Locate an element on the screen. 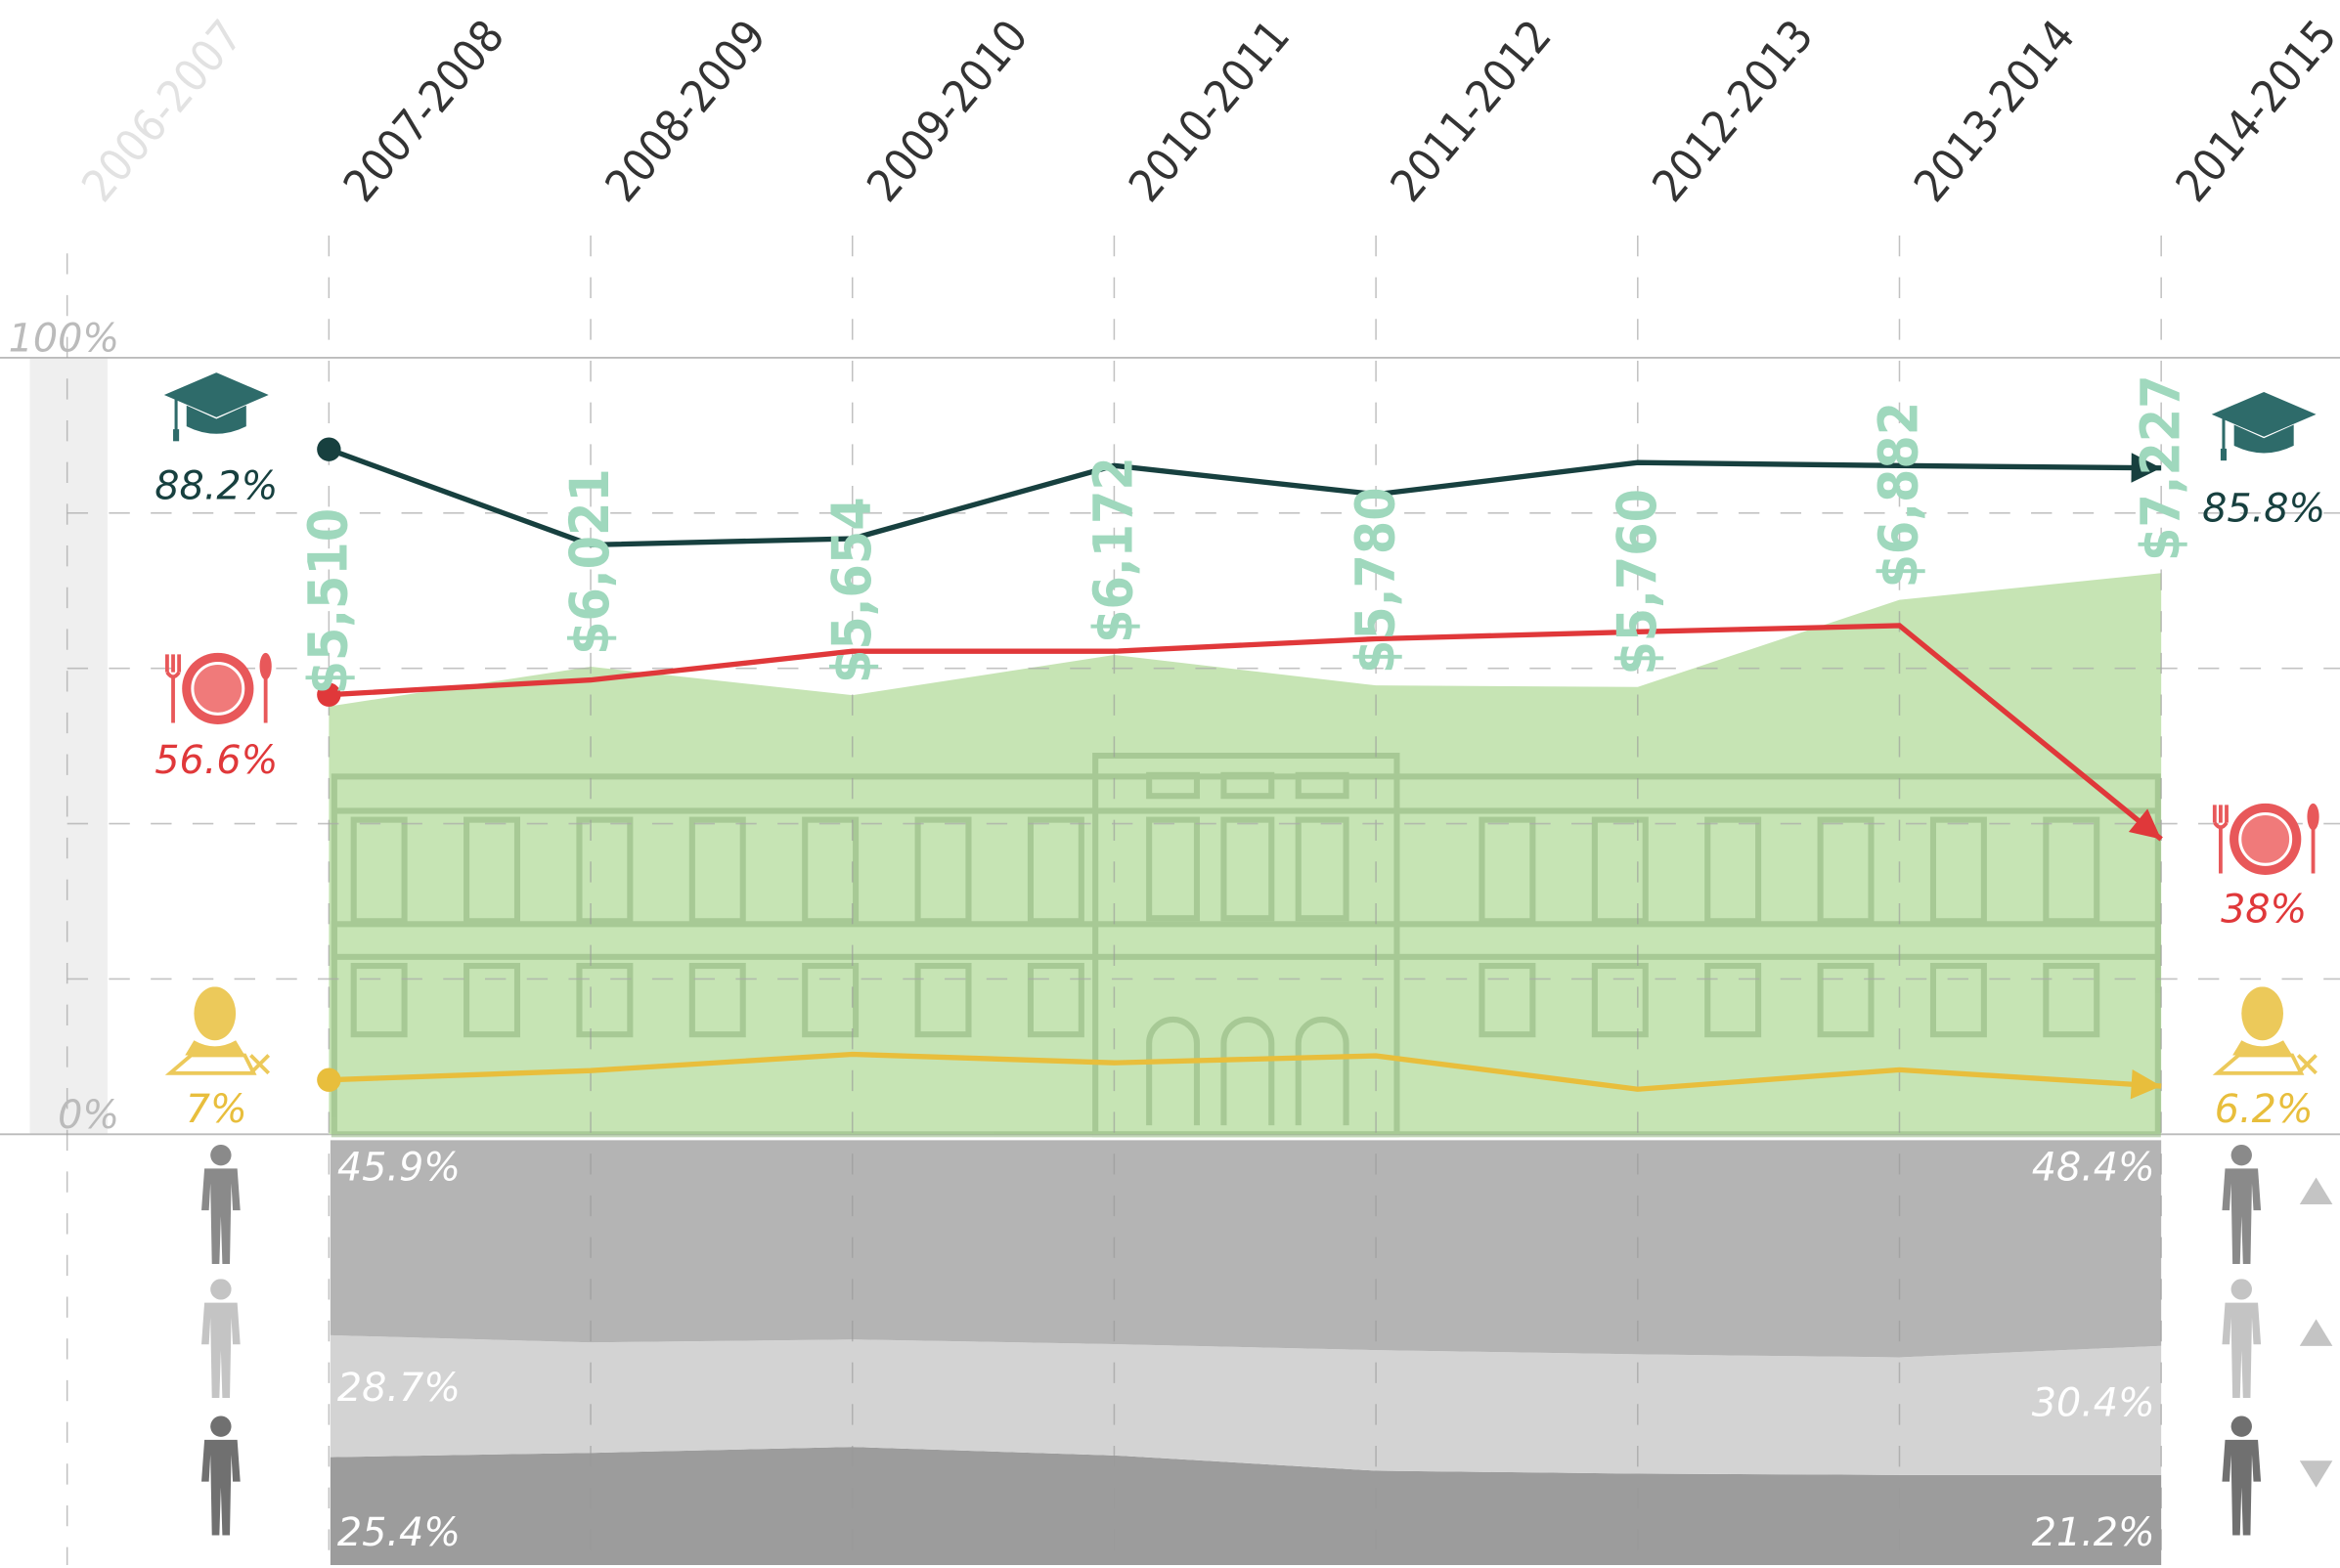 Image resolution: width=2340 pixels, height=1568 pixels. spending-label: $5,760 is located at coordinates (1637, 582).